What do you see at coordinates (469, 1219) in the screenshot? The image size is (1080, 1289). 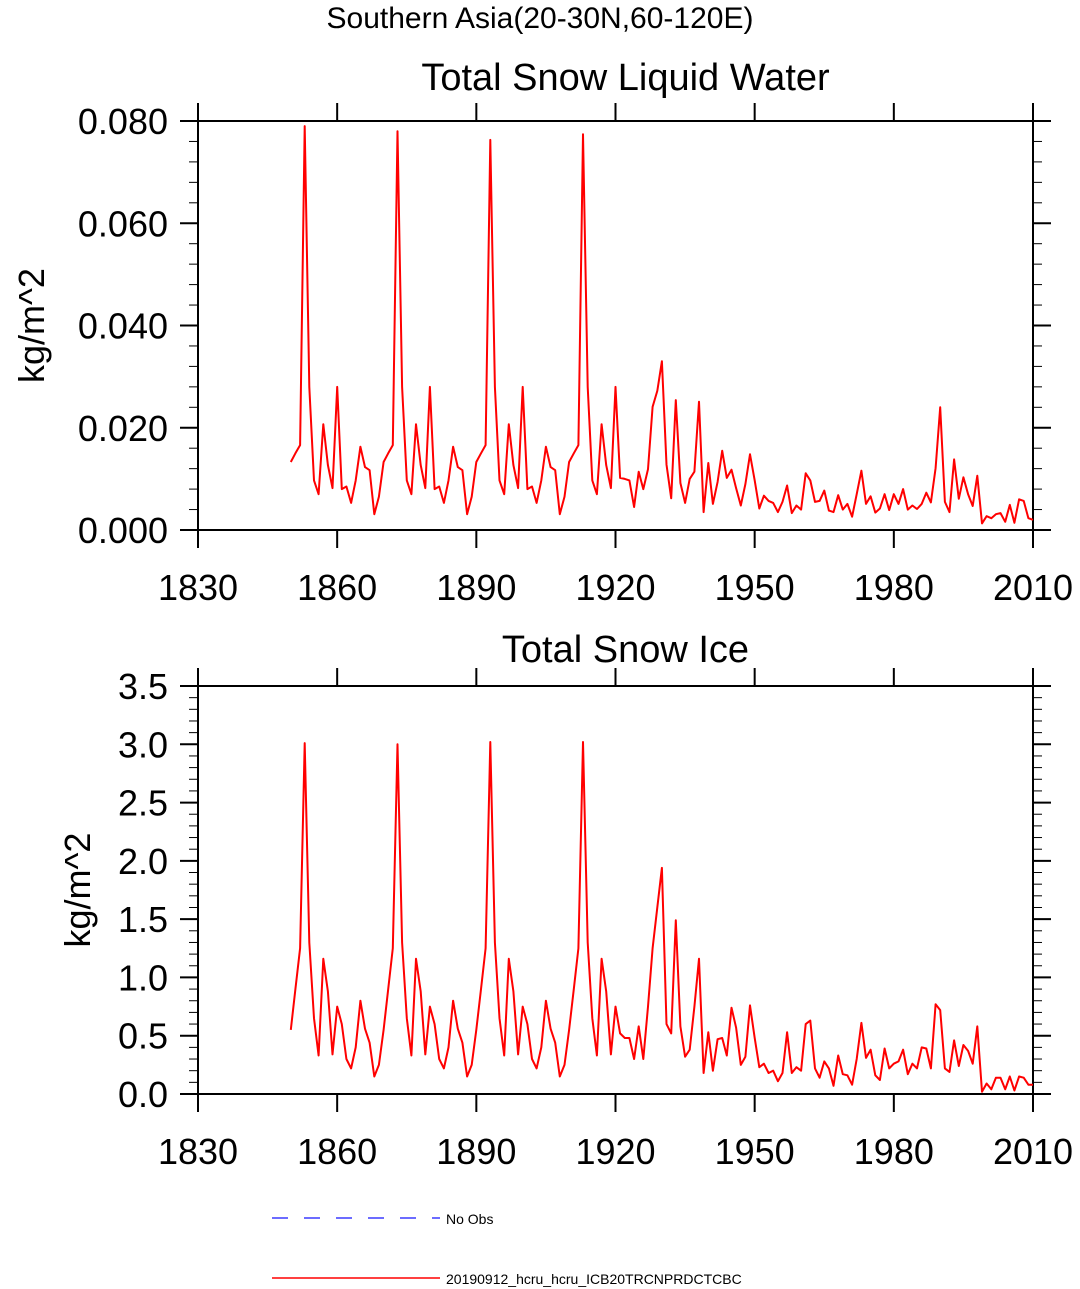 I see `legend-no-obs-label: No Obs` at bounding box center [469, 1219].